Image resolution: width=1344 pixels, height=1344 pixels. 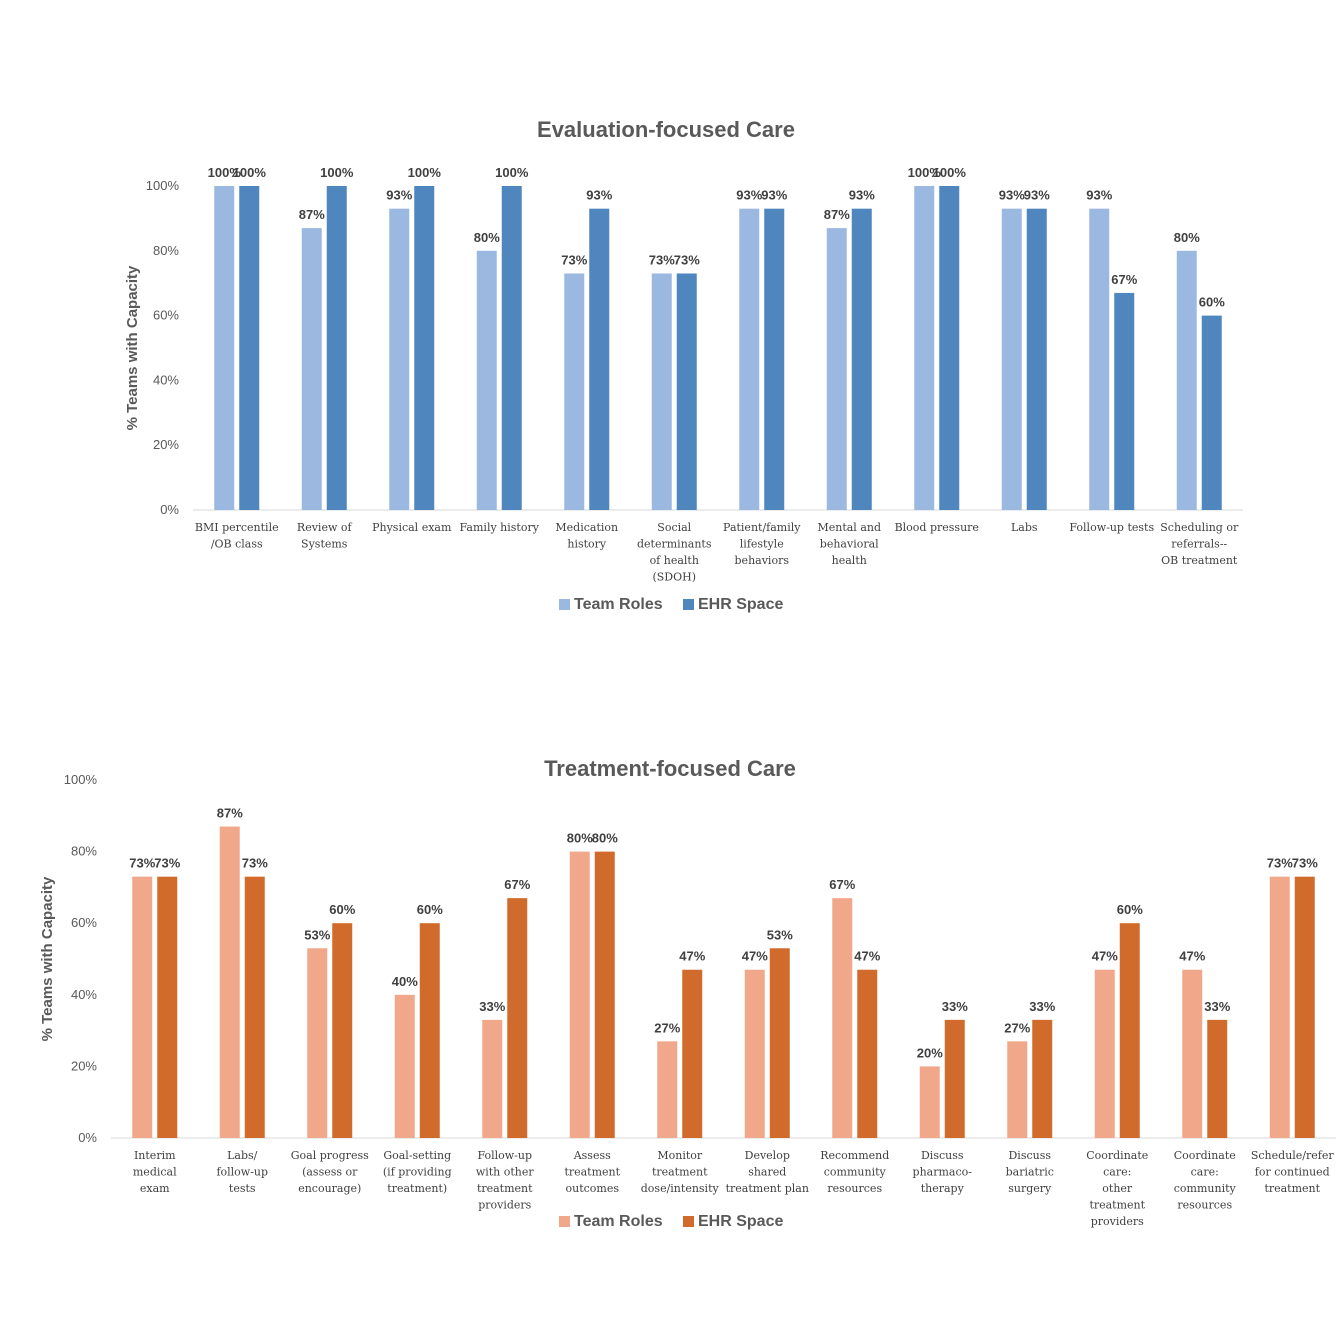 I want to click on y-tick-label: 80%, so click(x=166, y=250).